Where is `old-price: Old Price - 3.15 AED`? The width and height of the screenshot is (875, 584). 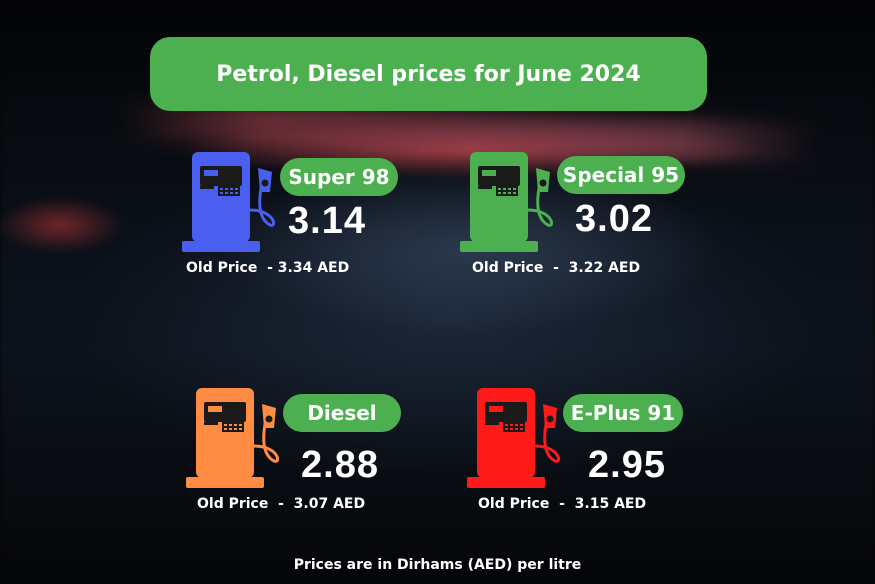
old-price: Old Price - 3.15 AED is located at coordinates (562, 504).